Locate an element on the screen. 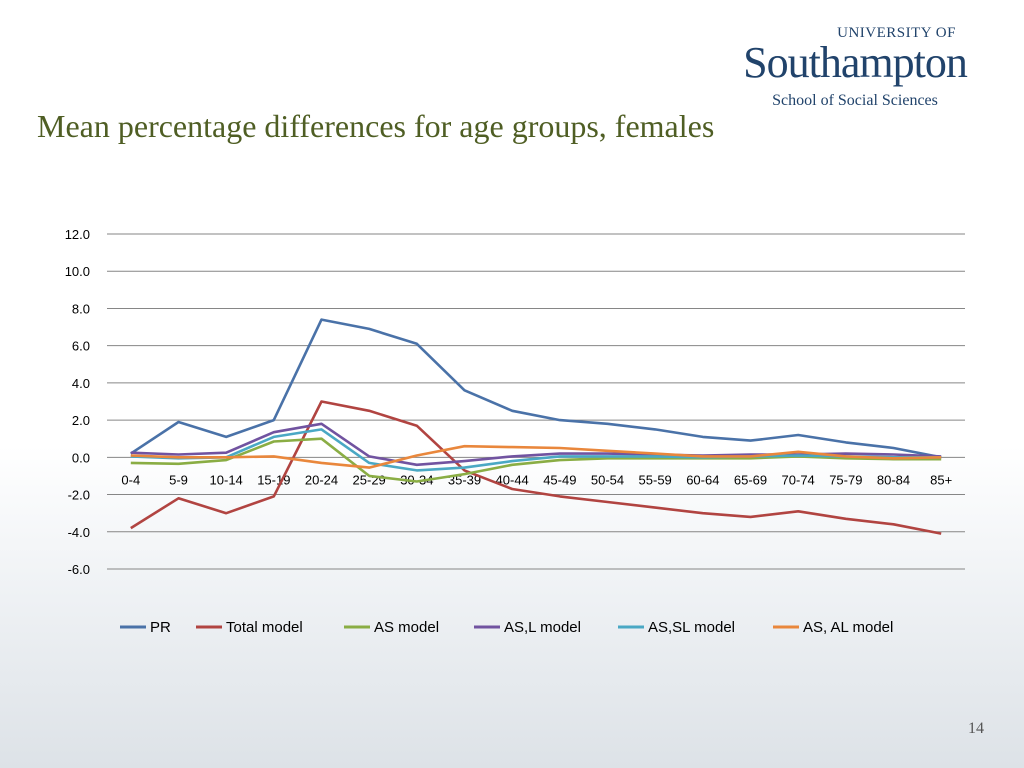  legend-label: Total model is located at coordinates (264, 627).